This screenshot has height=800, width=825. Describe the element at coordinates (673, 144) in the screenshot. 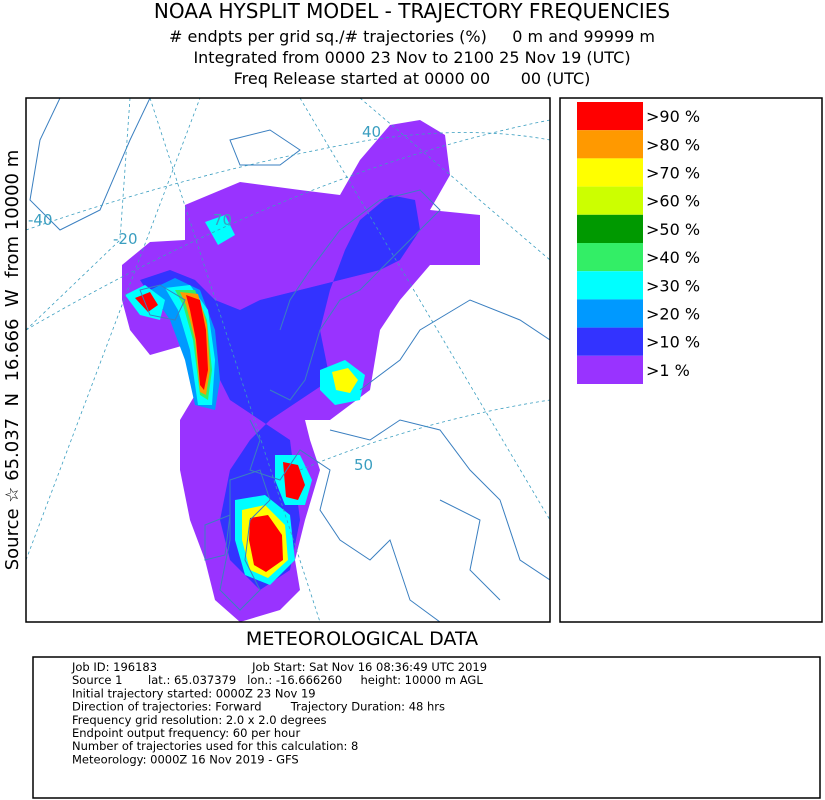

I see `legend-label: >80 %` at that location.